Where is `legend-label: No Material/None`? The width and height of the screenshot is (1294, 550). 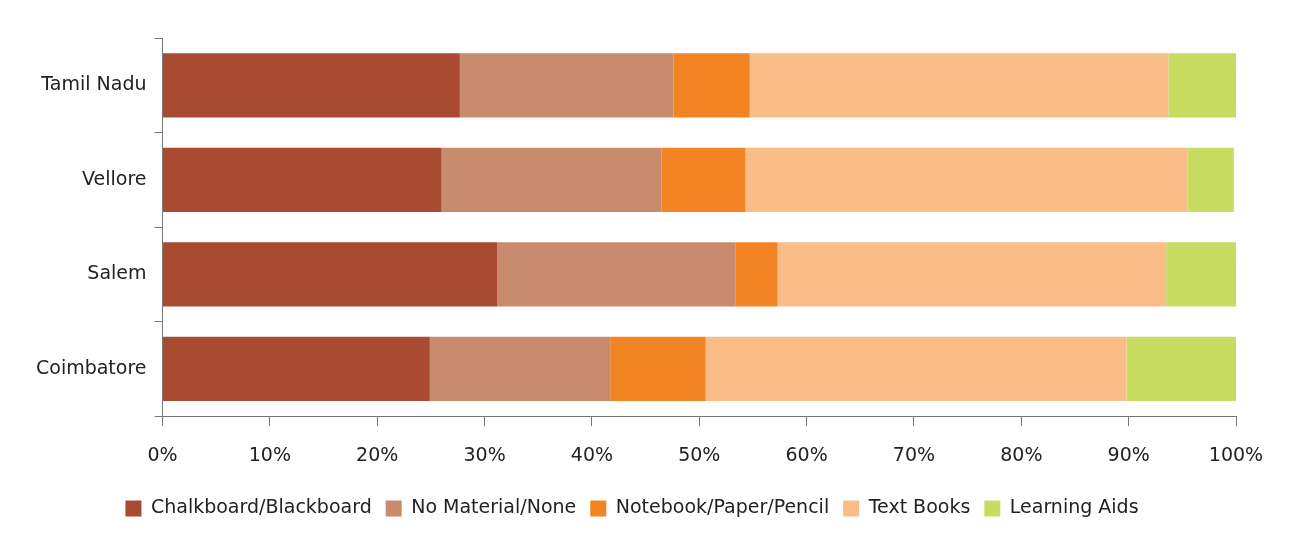
legend-label: No Material/None is located at coordinates (494, 506).